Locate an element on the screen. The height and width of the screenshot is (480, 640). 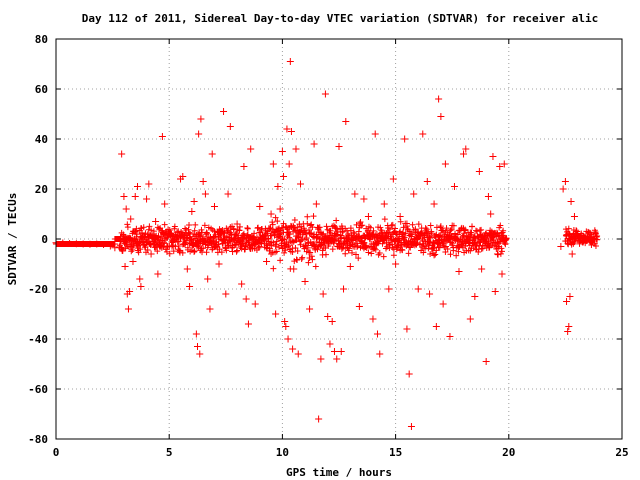
y-tick-label: 0 is located at coordinates (44, 239).